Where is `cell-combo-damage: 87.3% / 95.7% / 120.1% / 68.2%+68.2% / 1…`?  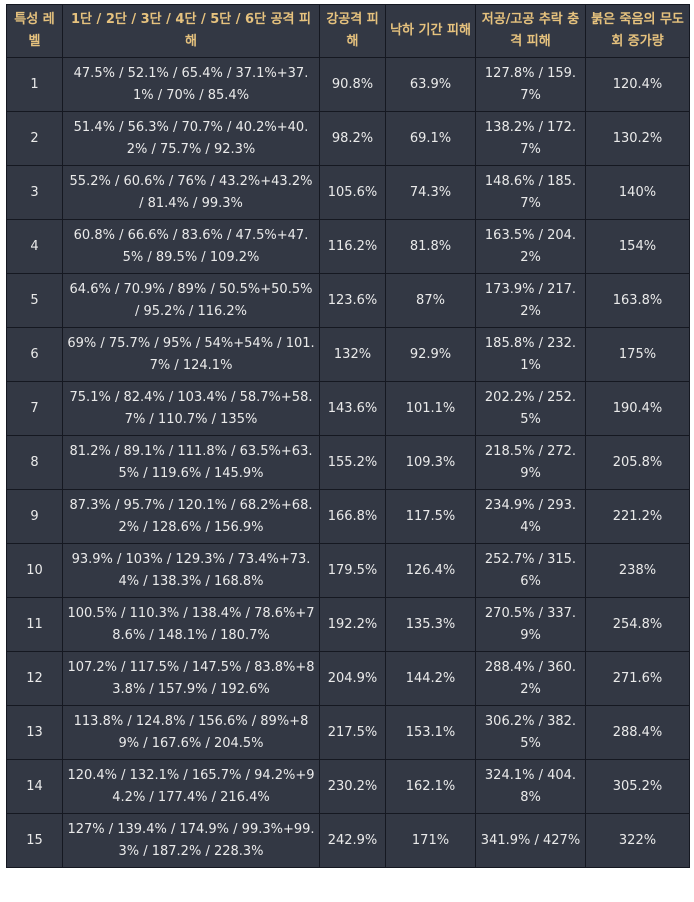
cell-combo-damage: 87.3% / 95.7% / 120.1% / 68.2%+68.2% / 1… is located at coordinates (191, 516).